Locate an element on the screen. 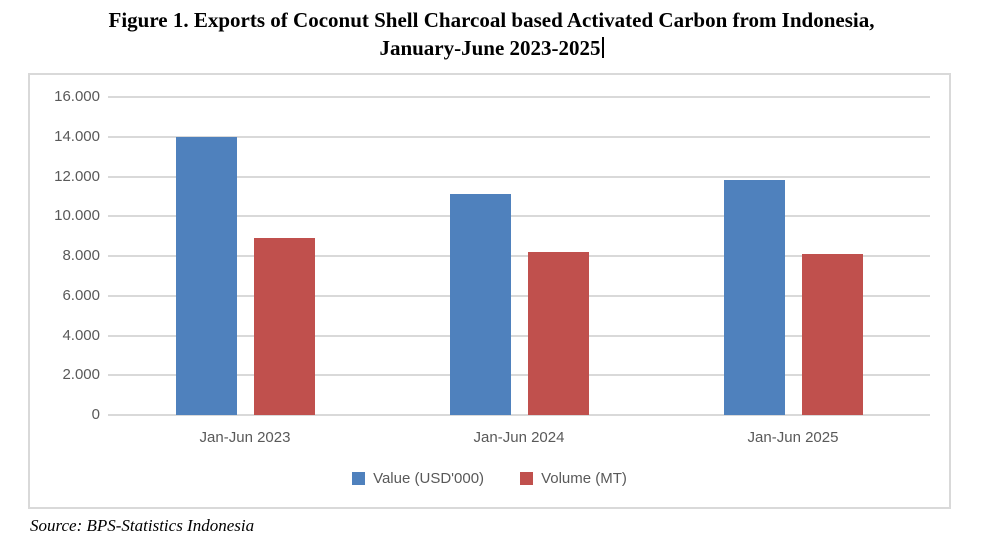  legend-label: Value (USD'000) is located at coordinates (429, 478).